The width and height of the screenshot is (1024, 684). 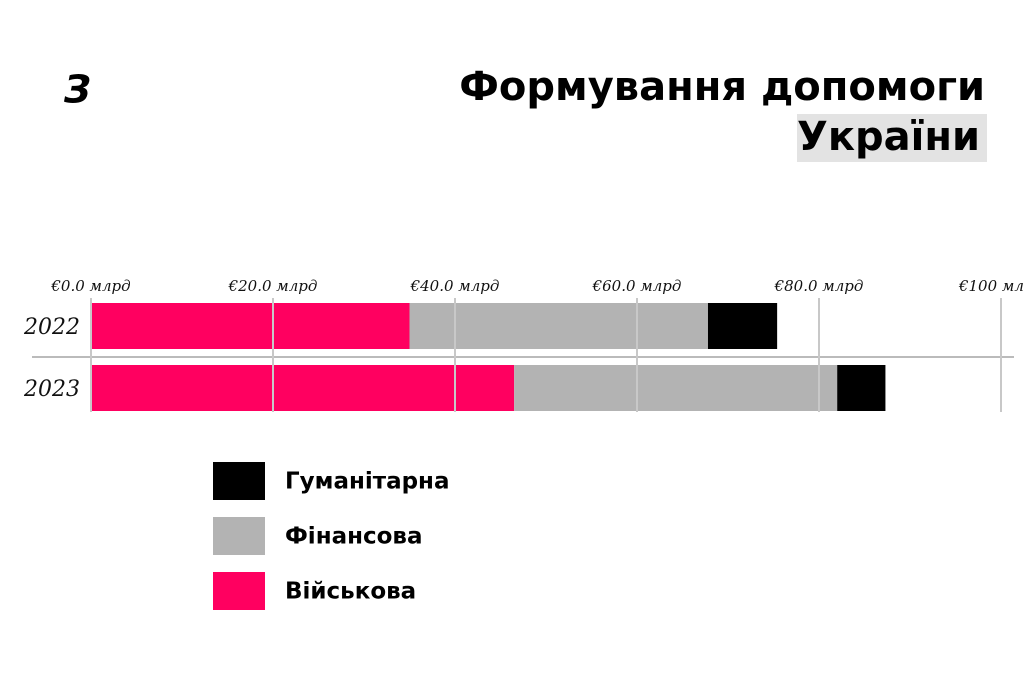 What do you see at coordinates (722, 87) in the screenshot?
I see `chart-title: Формування допомоги` at bounding box center [722, 87].